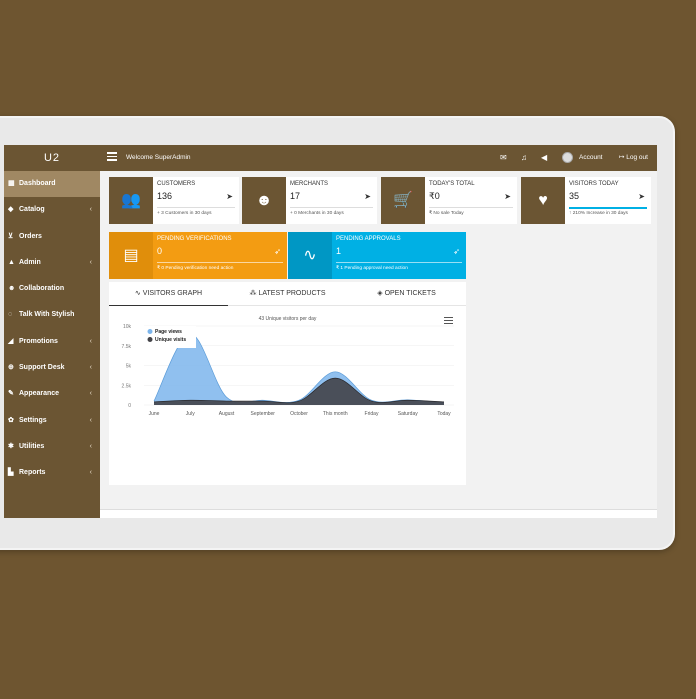 This screenshot has width=696, height=699. What do you see at coordinates (598, 213) in the screenshot?
I see `stat-note: ↑ 210% Increase in 30 days` at bounding box center [598, 213].